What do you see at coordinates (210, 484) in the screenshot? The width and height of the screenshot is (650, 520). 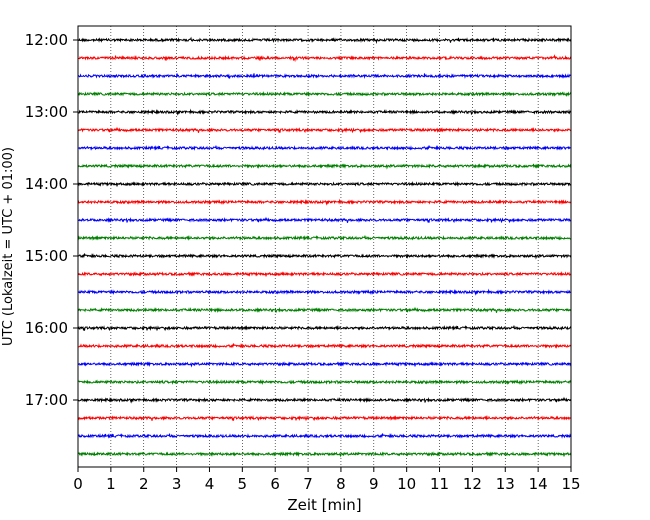 I see `x-tick-label: 4` at bounding box center [210, 484].